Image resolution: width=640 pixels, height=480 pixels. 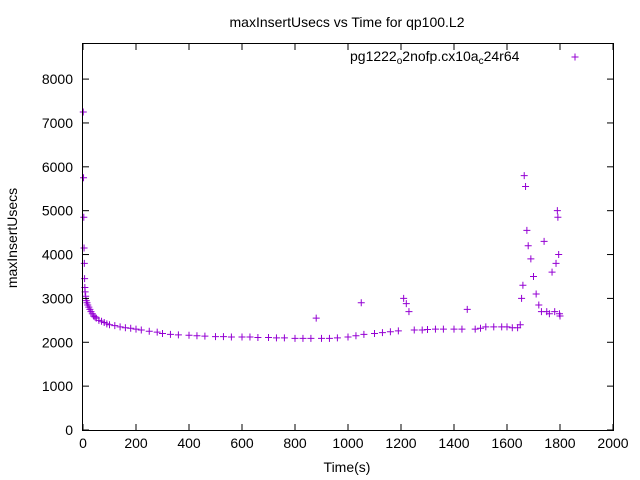 What do you see at coordinates (57, 123) in the screenshot?
I see `y-tick-label: 7000` at bounding box center [57, 123].